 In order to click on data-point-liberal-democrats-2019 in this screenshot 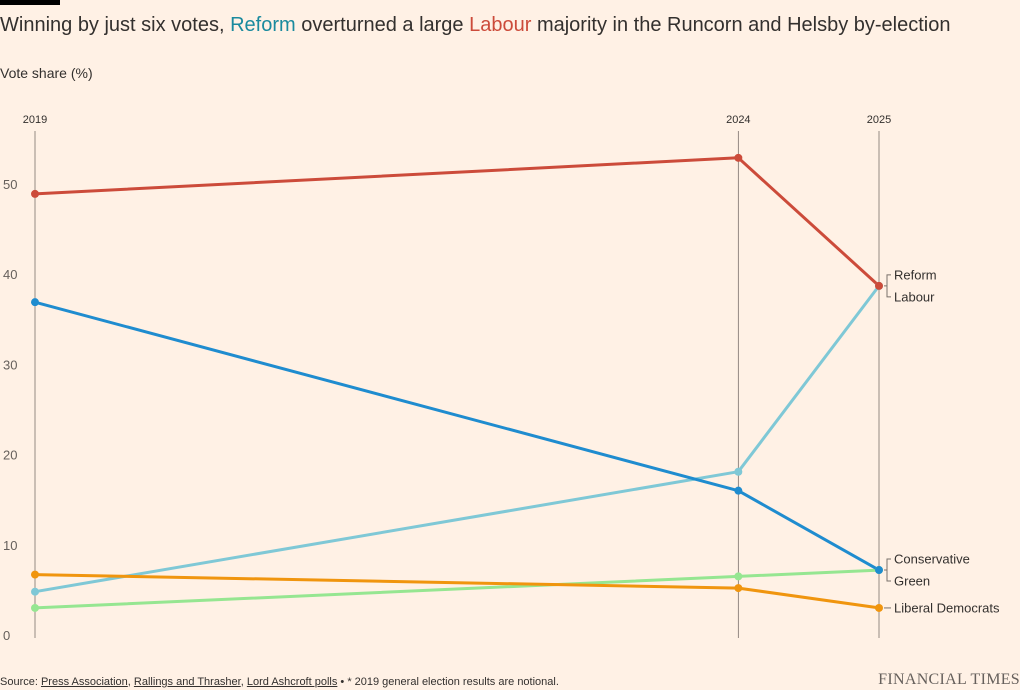, I will do `click(35, 574)`.